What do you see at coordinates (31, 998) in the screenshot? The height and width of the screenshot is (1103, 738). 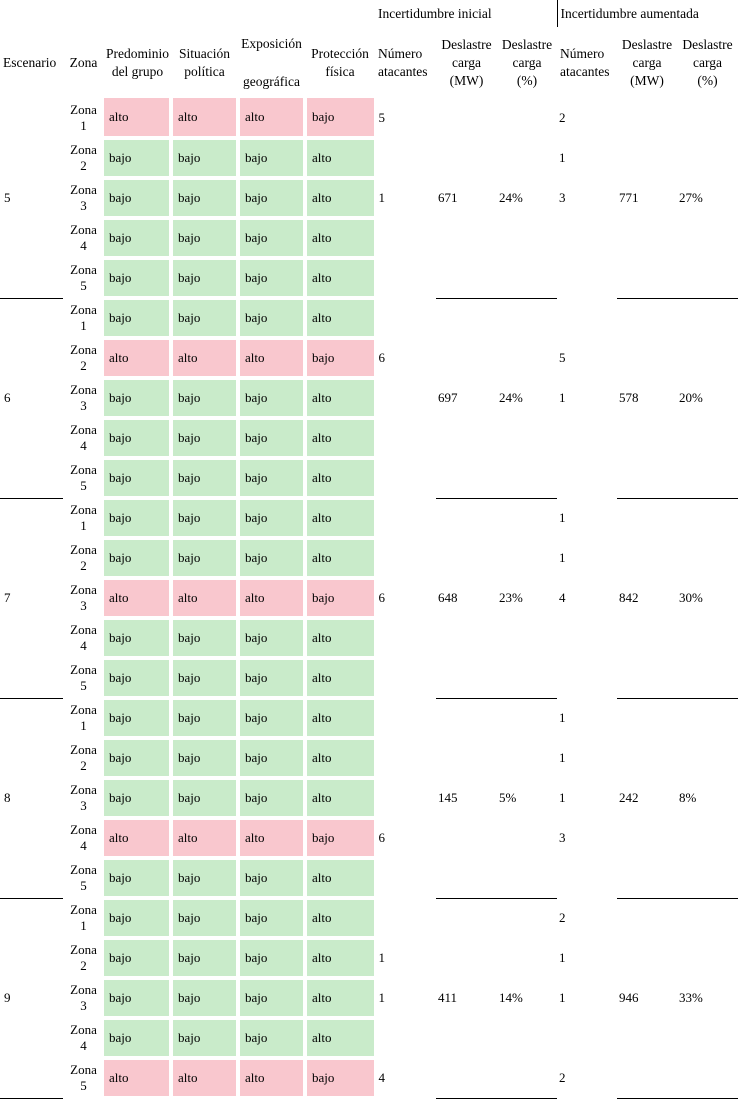 I see `escenario-cell: 9` at bounding box center [31, 998].